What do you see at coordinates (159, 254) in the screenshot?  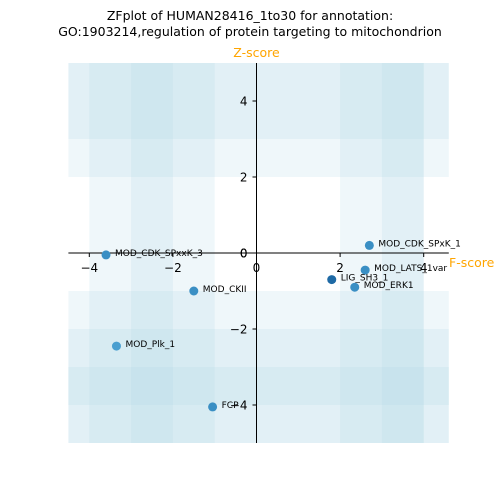 I see `point-label-1: MOD_CDK_SPxxK_3` at bounding box center [159, 254].